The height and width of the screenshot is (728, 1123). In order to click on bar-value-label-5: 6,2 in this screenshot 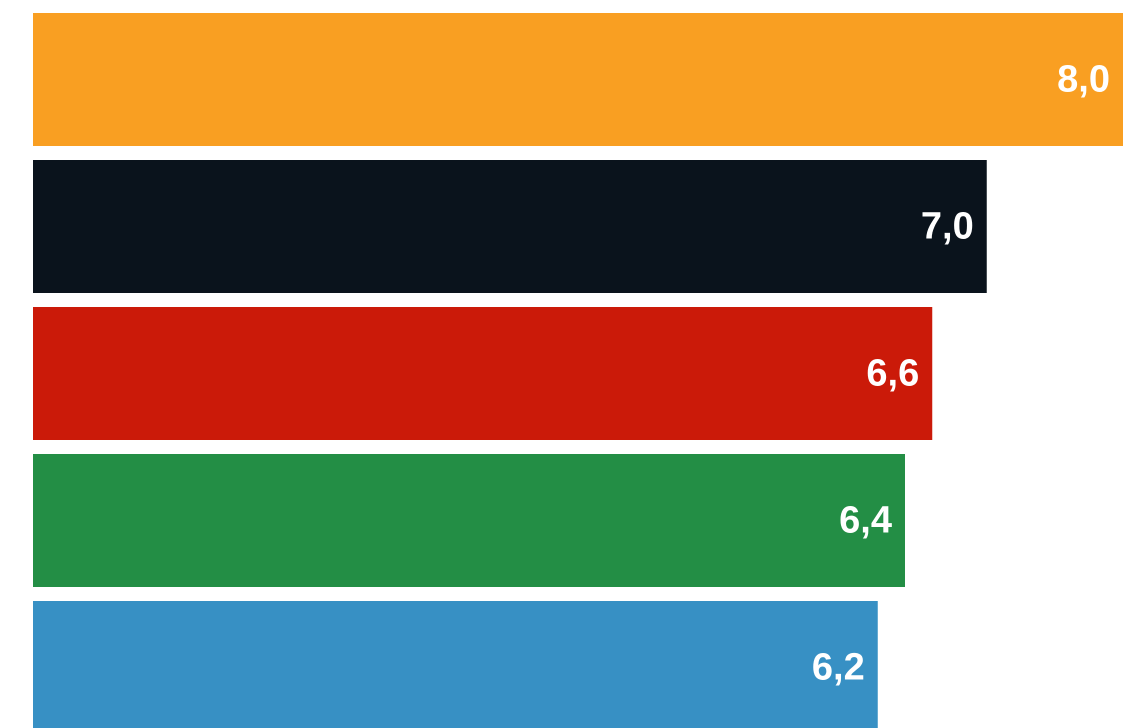, I will do `click(838, 668)`.